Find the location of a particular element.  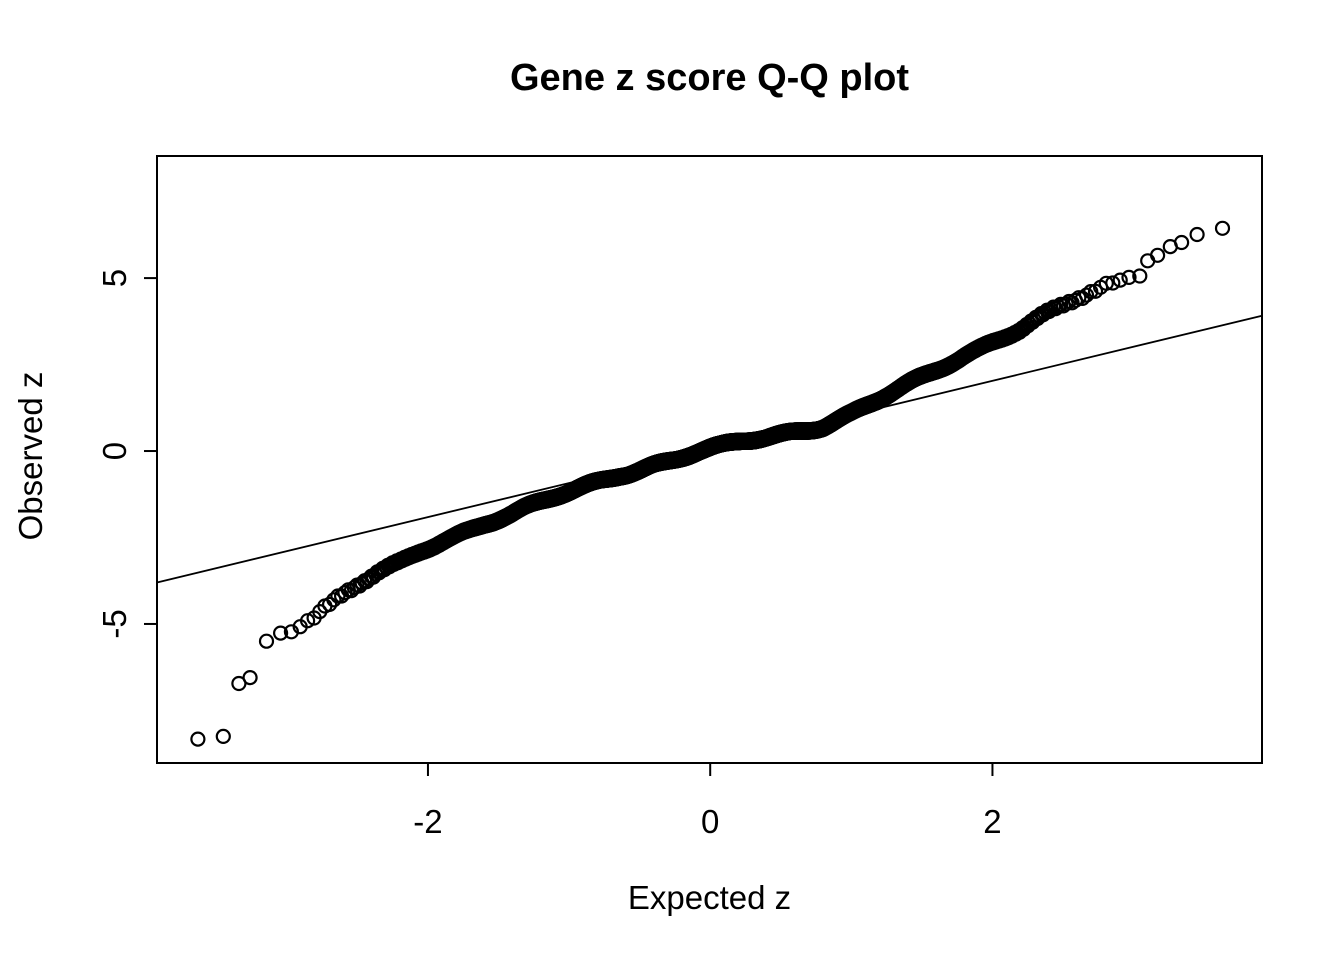

x-tick-label: -2 is located at coordinates (427, 821).